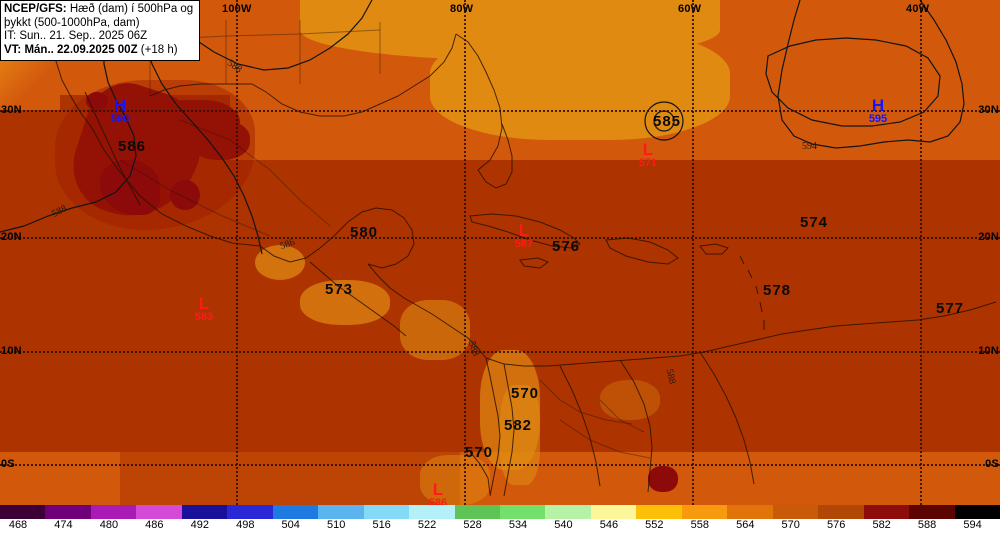 This screenshot has width=1000, height=533. Describe the element at coordinates (336, 525) in the screenshot. I see `colorbar-tick-510: 510` at that location.